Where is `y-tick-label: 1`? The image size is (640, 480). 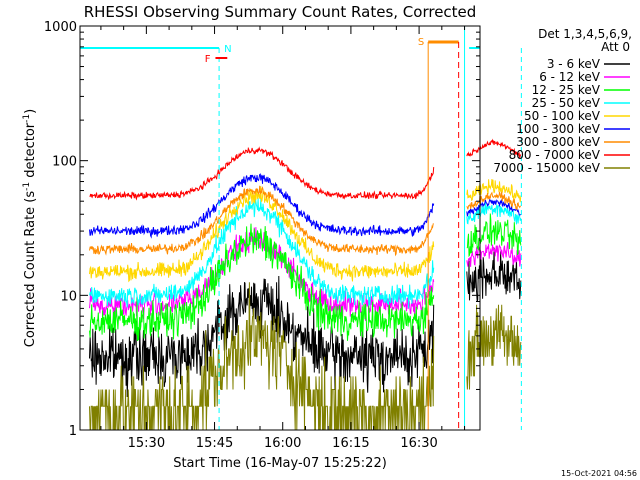 y-tick-label: 1 is located at coordinates (73, 431).